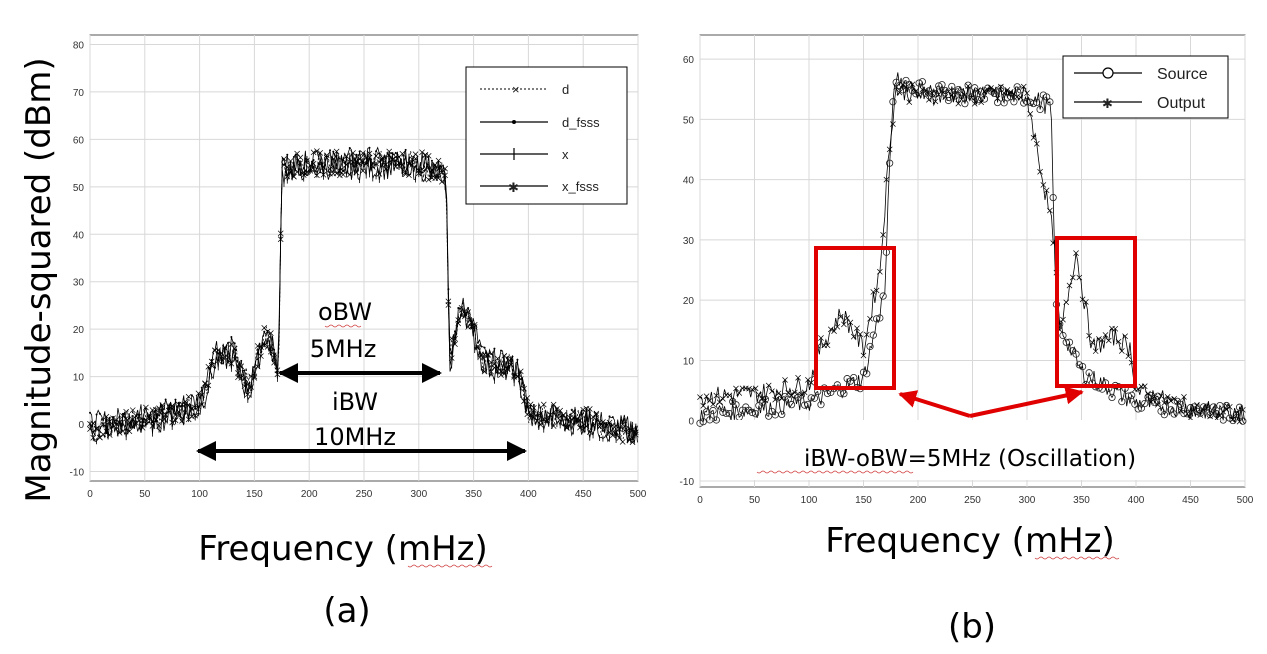 The image size is (1267, 654). Describe the element at coordinates (39, 279) in the screenshot. I see `y-axis-label-a: Magnitude-squared (dBm)` at that location.